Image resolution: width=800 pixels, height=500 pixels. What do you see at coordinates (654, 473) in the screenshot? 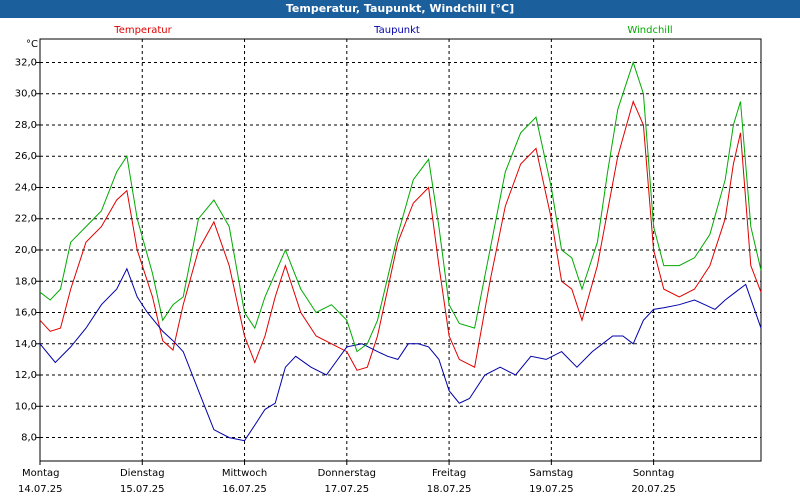
I see `day-name-label: Sonntag` at bounding box center [654, 473].